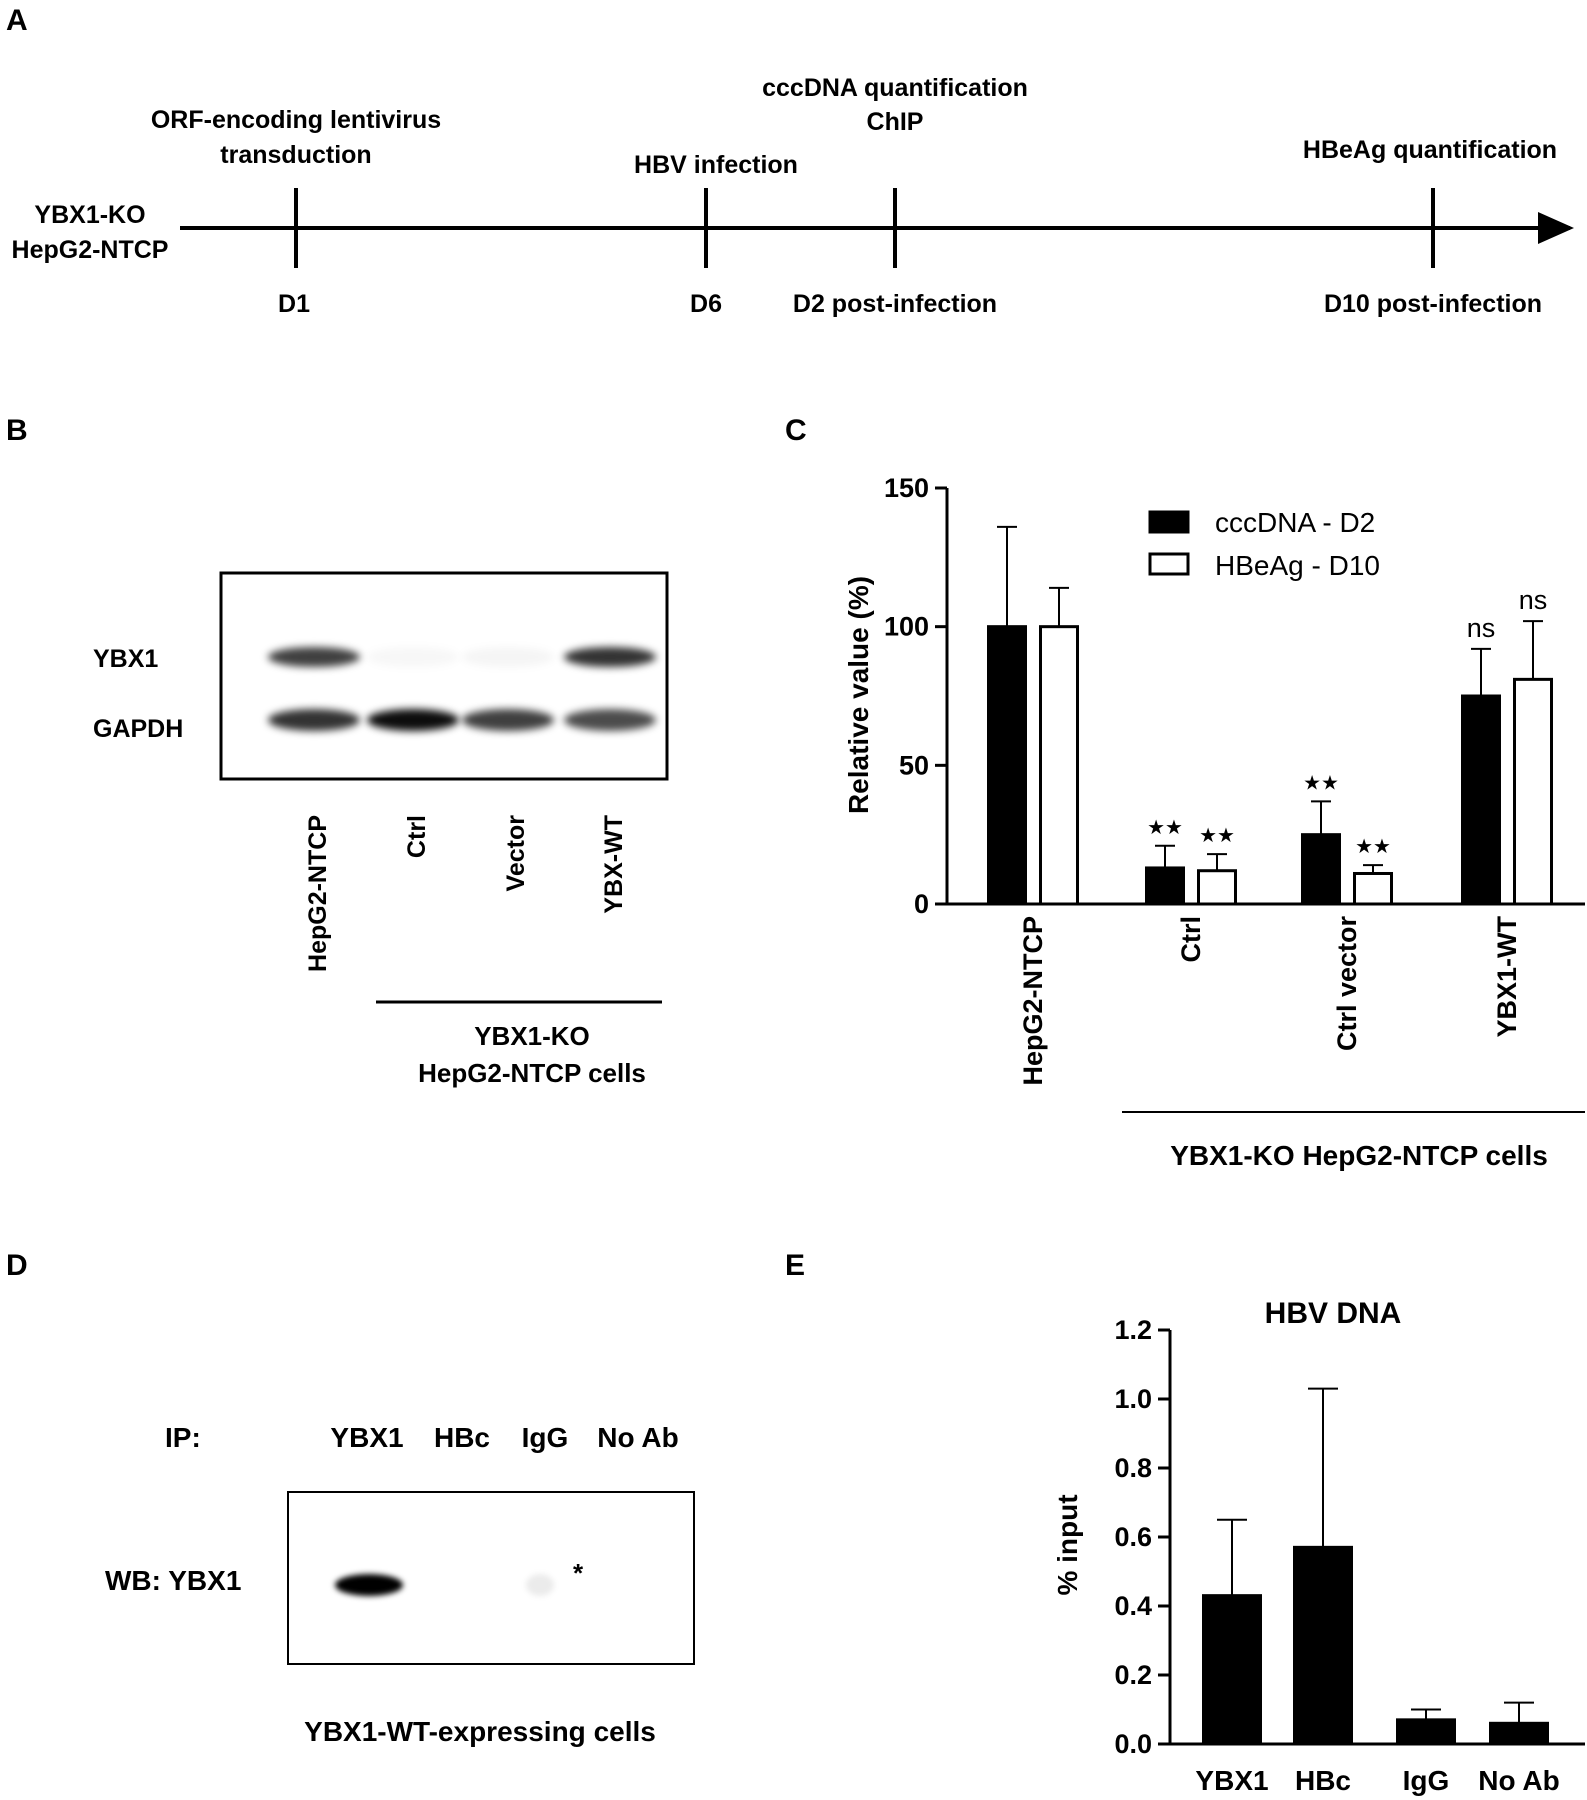 The image size is (1587, 1800). What do you see at coordinates (1133, 1330) in the screenshot?
I see `y-tick-label: 1.2` at bounding box center [1133, 1330].